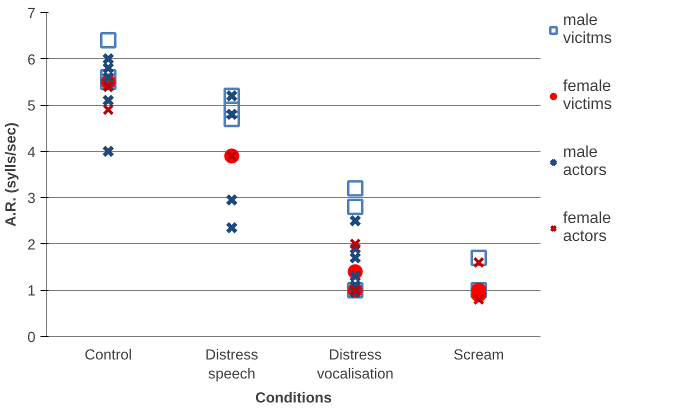 This screenshot has height=409, width=677. Describe the element at coordinates (108, 356) in the screenshot. I see `x-tick-label: Control` at that location.